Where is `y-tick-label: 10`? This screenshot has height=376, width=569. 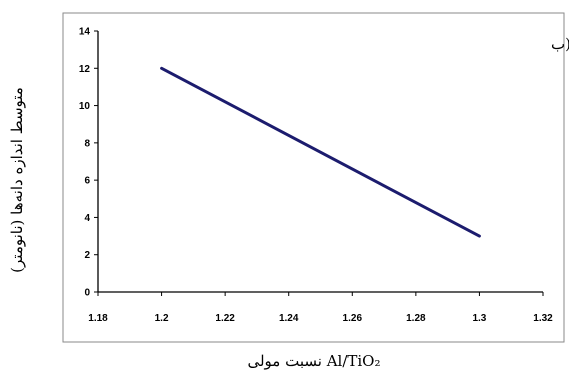 y-tick-label: 10 is located at coordinates (85, 106).